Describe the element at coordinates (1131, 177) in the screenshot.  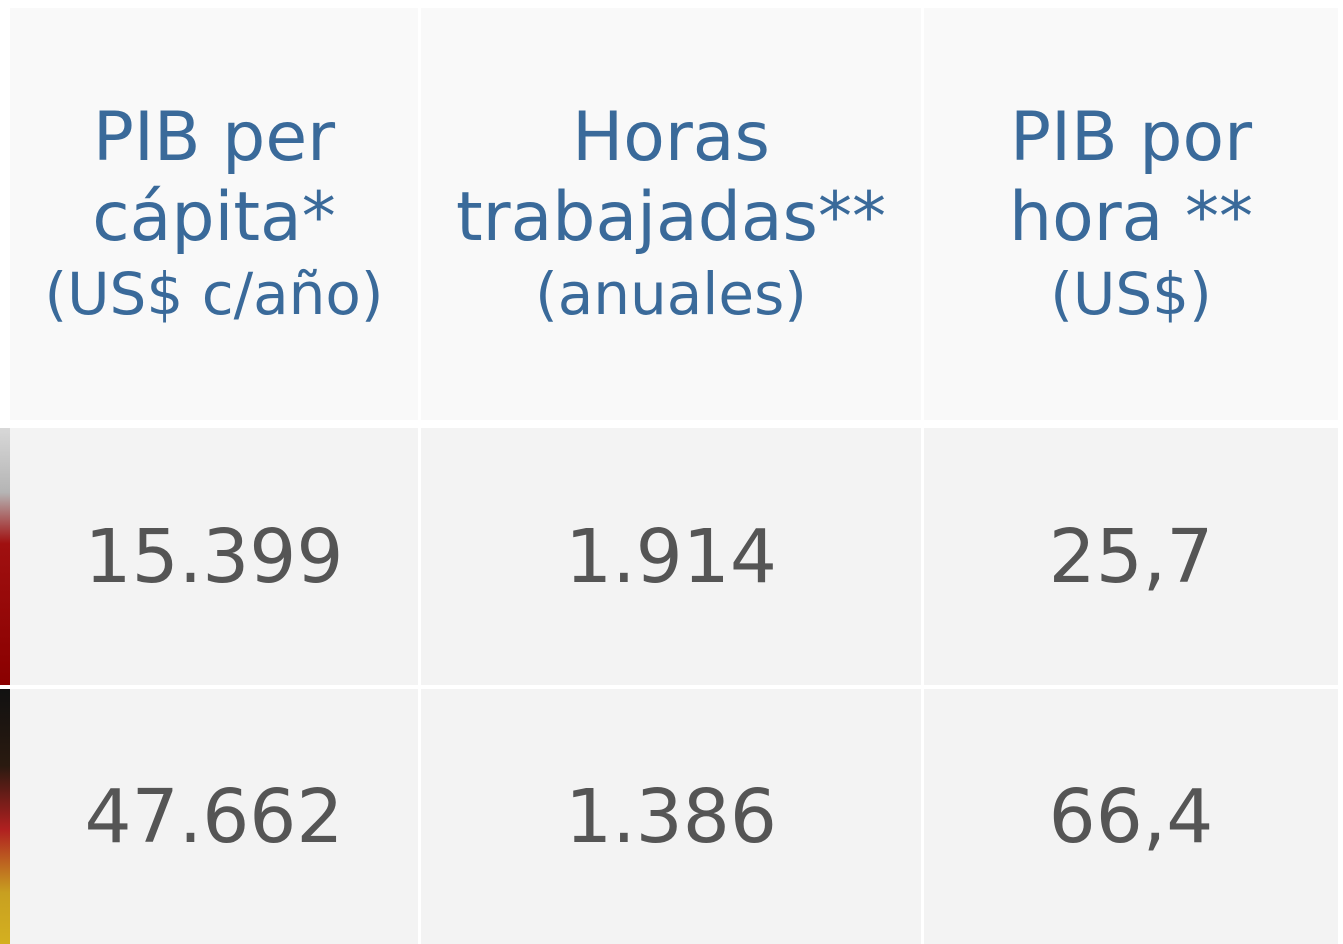
I see `header-title: PIB por hora **` at that location.